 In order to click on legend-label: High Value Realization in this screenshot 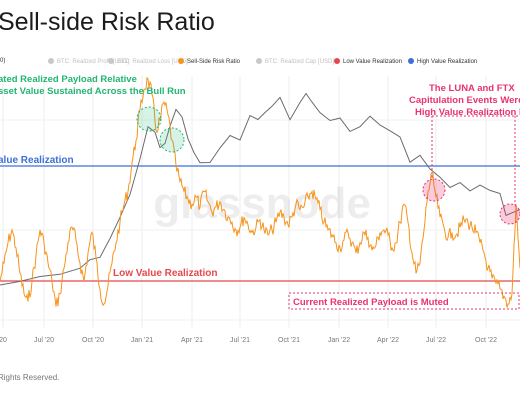, I will do `click(447, 62)`.